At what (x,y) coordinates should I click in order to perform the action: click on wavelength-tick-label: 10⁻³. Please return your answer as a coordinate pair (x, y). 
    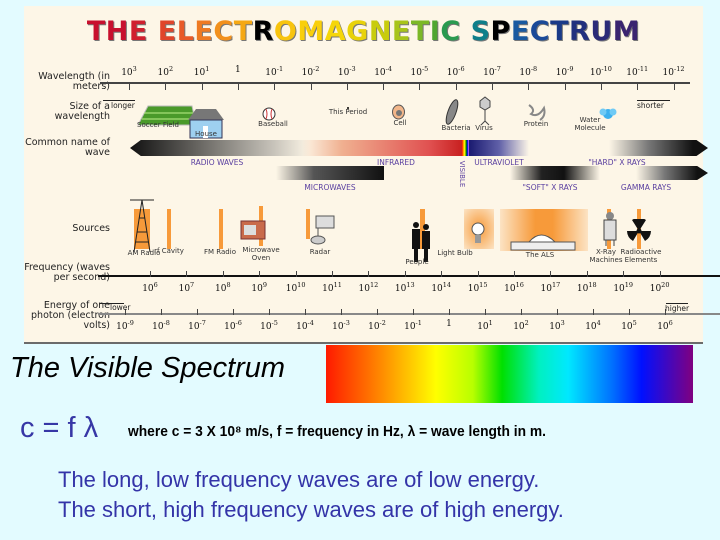
    Looking at the image, I should click on (346, 71).